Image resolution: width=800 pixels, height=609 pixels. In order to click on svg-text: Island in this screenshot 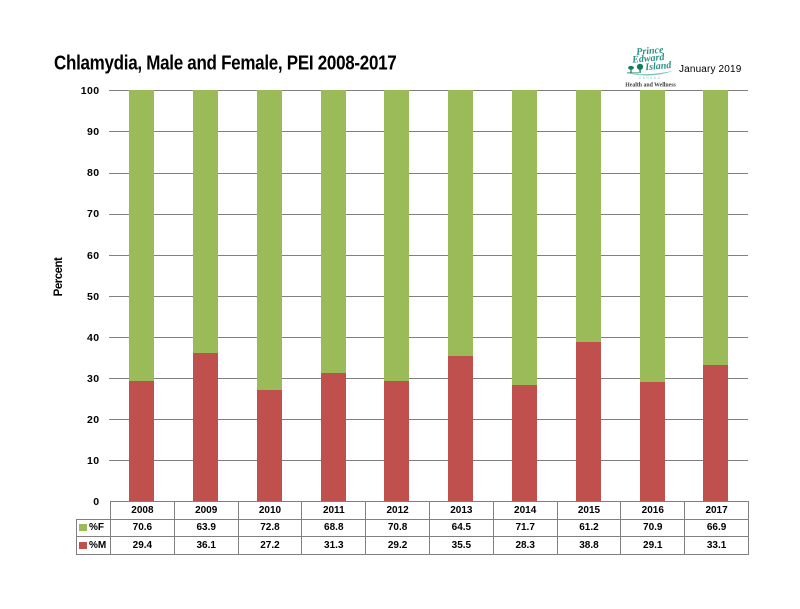, I will do `click(658, 66)`.